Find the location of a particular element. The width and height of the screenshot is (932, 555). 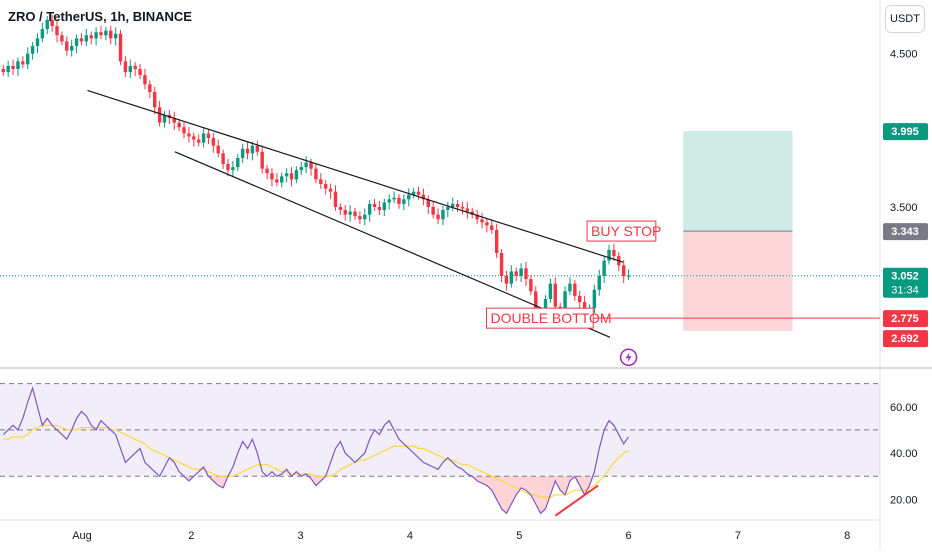

time-axis-tick-label: 7 is located at coordinates (738, 536).